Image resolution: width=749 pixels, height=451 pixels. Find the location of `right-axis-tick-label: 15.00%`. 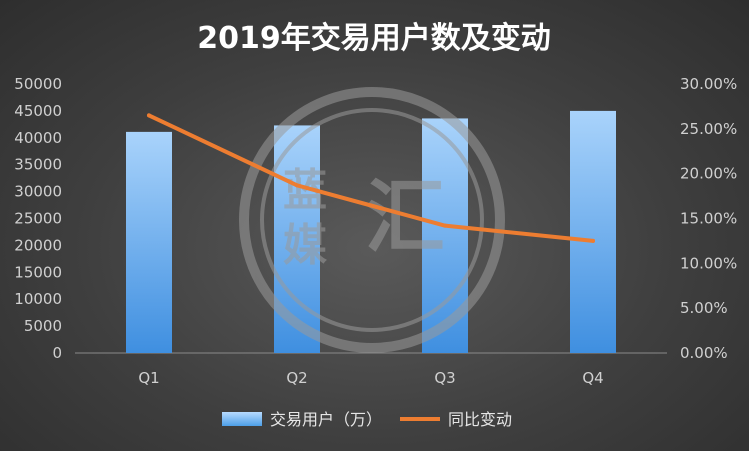

right-axis-tick-label: 15.00% is located at coordinates (708, 219).